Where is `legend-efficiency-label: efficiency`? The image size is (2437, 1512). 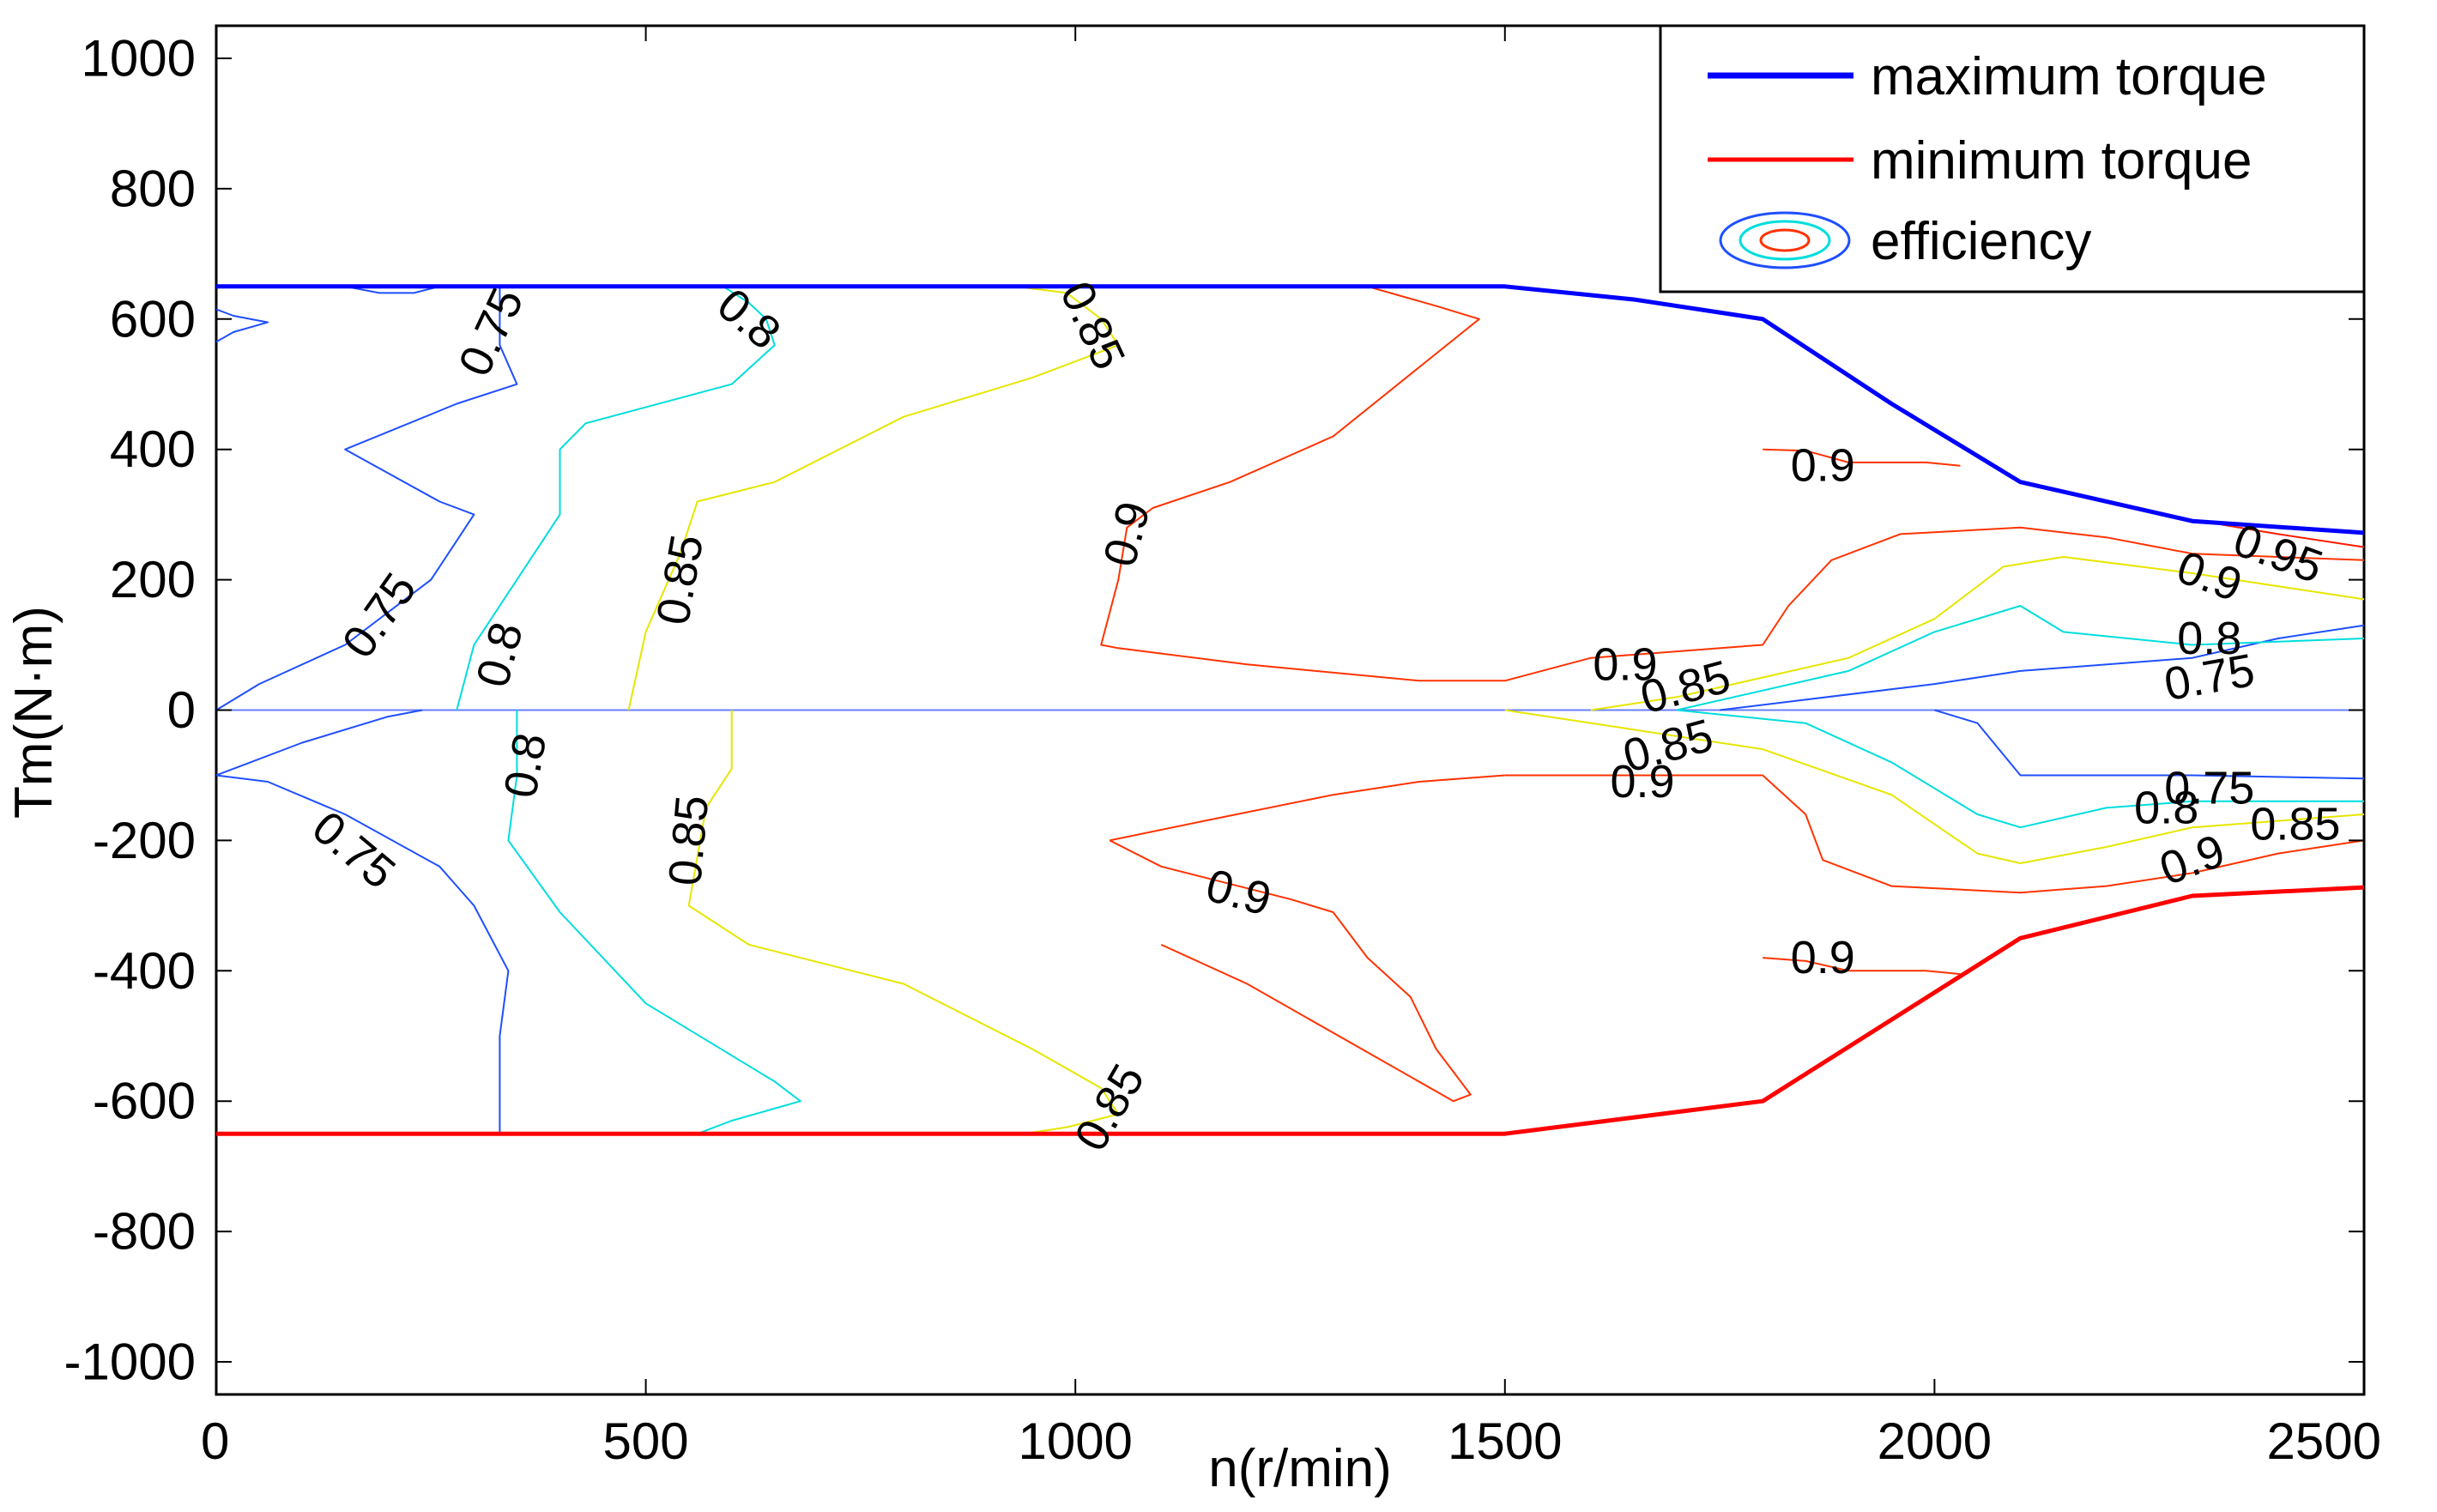 legend-efficiency-label: efficiency is located at coordinates (1981, 241).